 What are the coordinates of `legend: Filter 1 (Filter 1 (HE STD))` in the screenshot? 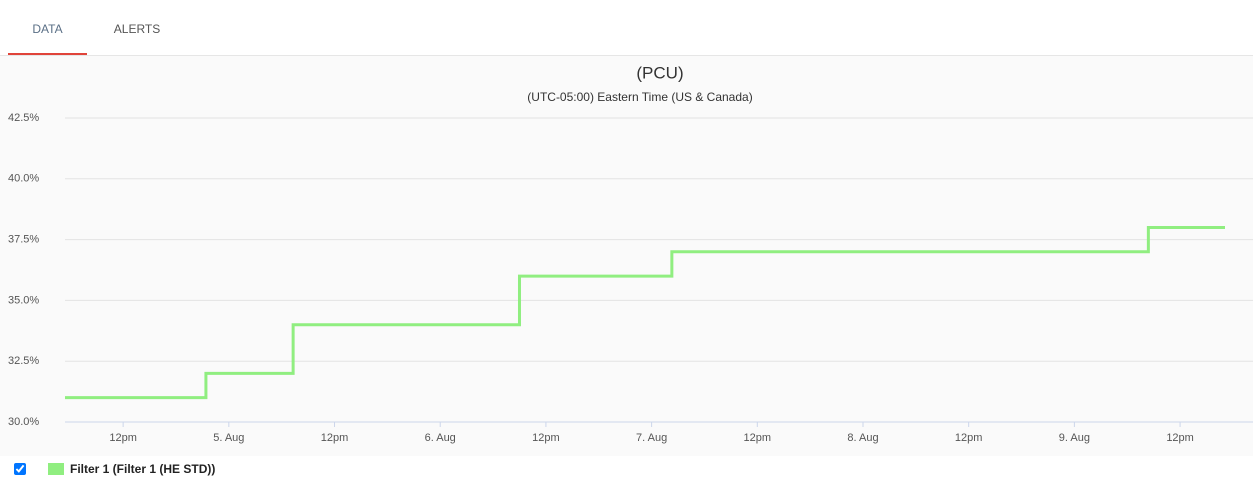 It's located at (114, 469).